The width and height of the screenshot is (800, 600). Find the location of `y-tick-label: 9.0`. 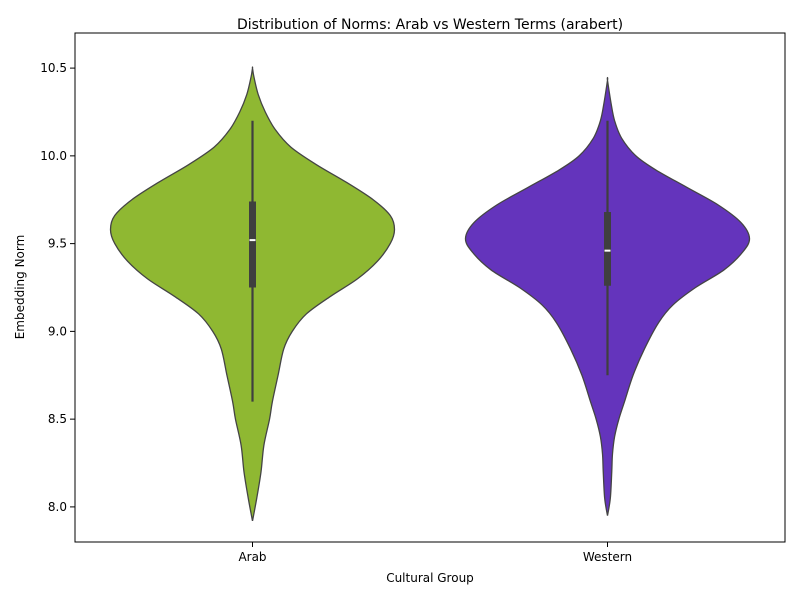

y-tick-label: 9.0 is located at coordinates (57, 331).